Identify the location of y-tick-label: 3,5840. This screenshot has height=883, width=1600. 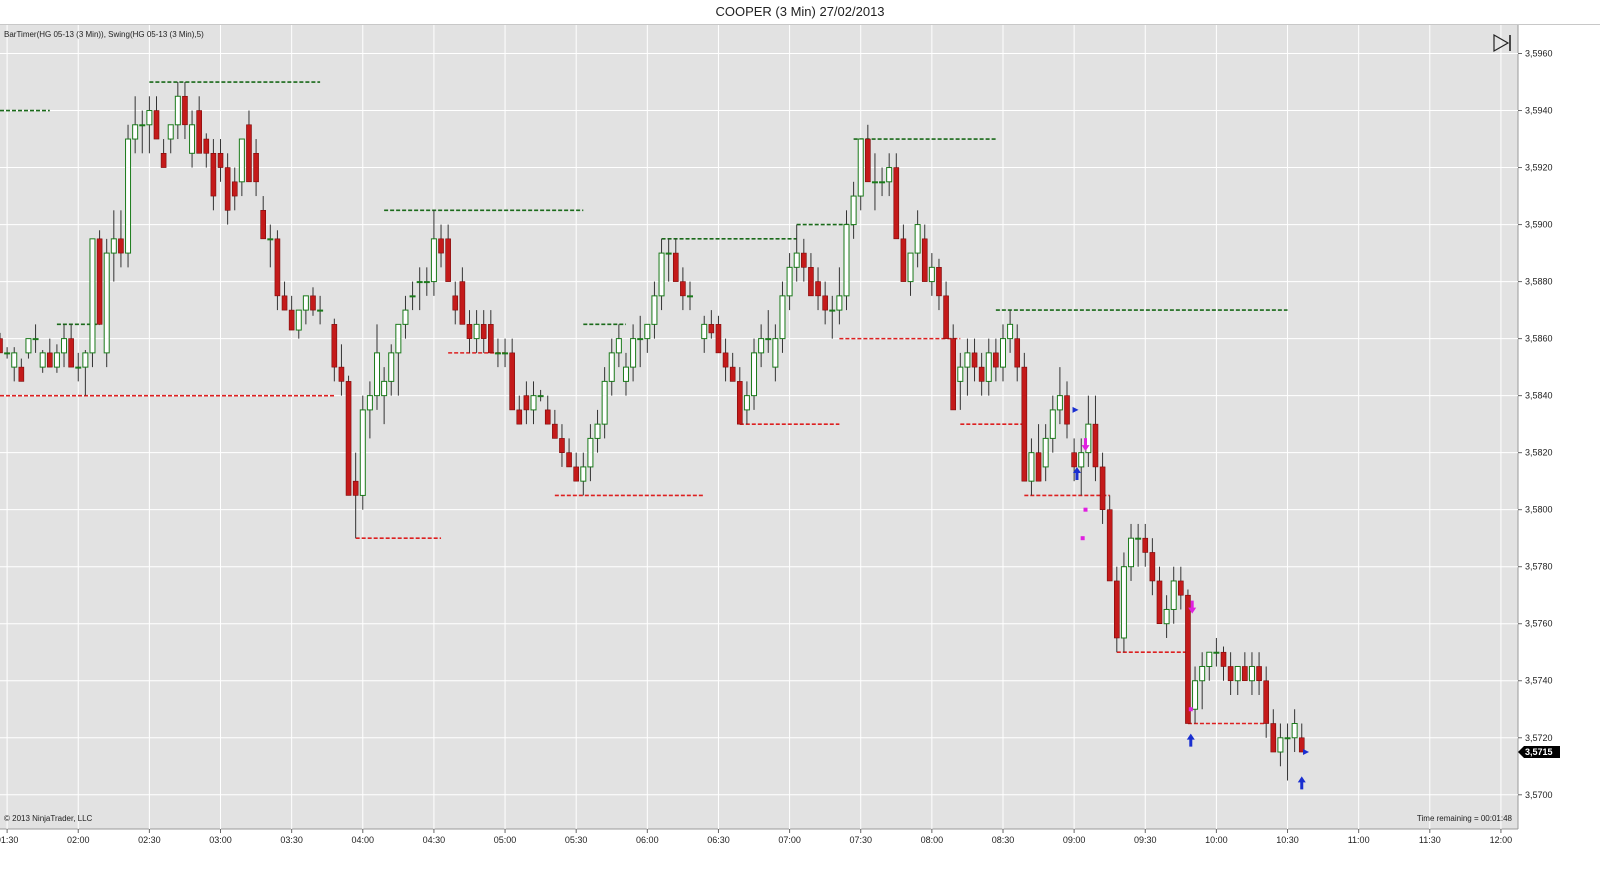
(1539, 396).